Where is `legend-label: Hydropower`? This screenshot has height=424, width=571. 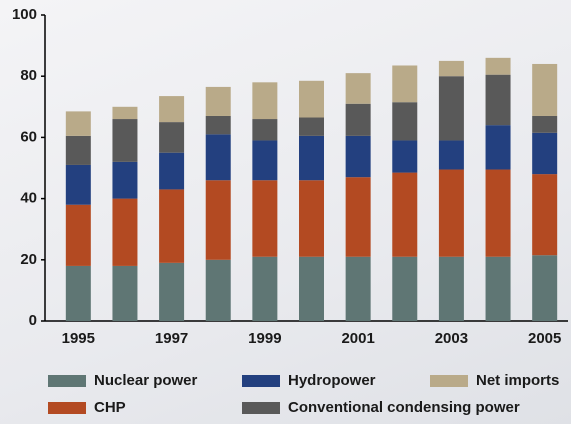 legend-label: Hydropower is located at coordinates (332, 380).